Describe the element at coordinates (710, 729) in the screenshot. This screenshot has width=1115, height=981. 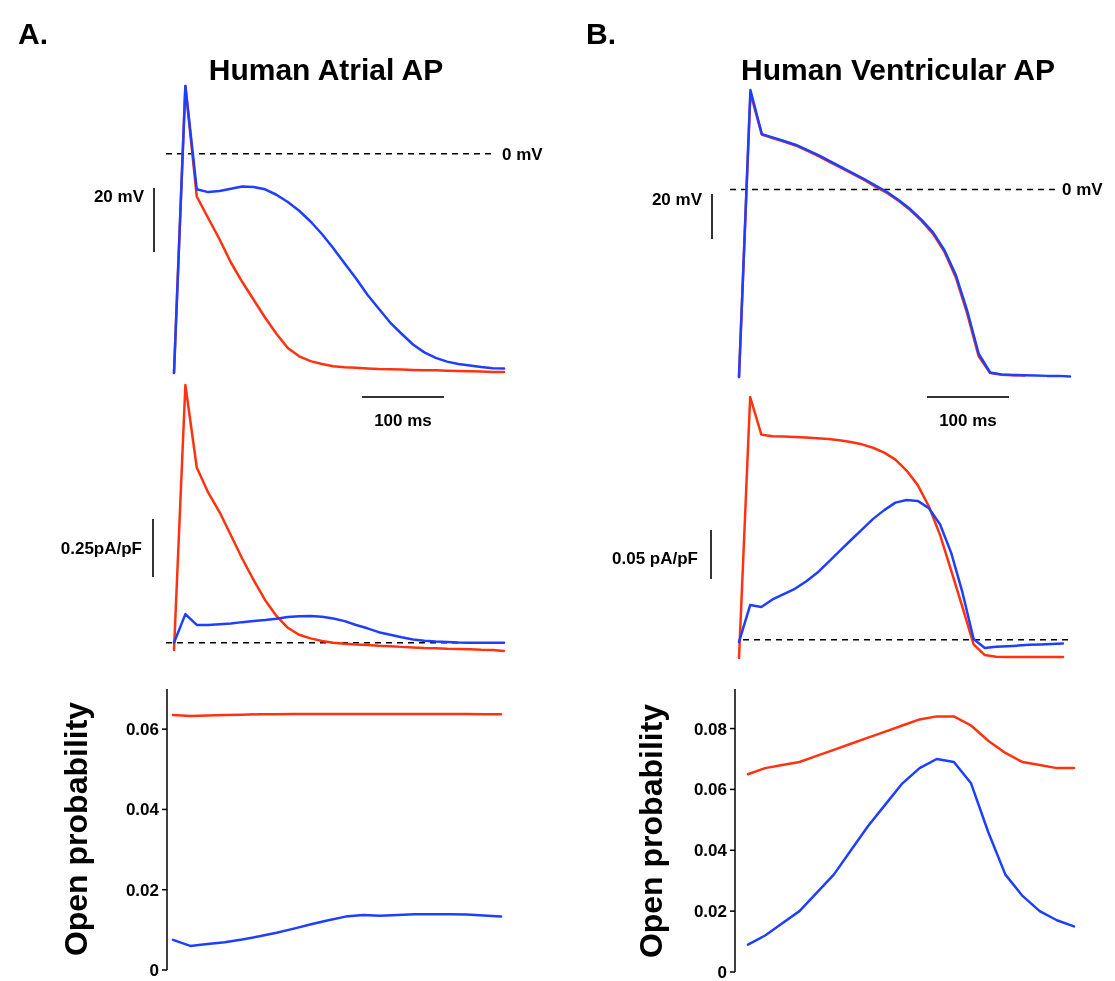
I see `y-tick-label: 0.08` at that location.